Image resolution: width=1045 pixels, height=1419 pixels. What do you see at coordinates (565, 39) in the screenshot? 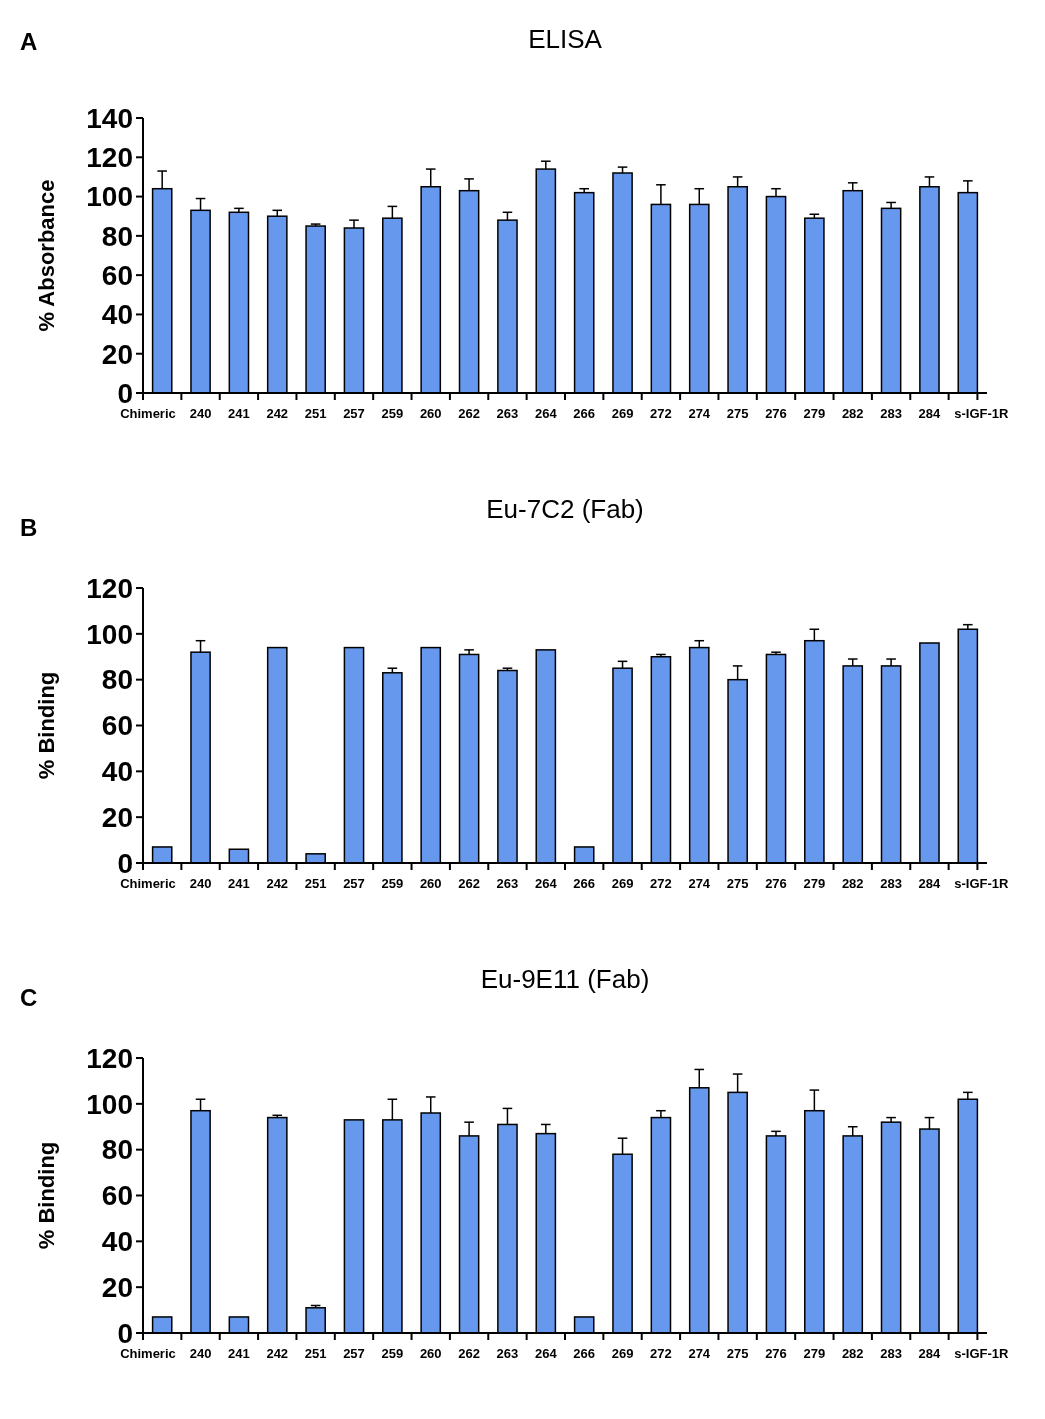
I see `chart-title: ELISA` at bounding box center [565, 39].